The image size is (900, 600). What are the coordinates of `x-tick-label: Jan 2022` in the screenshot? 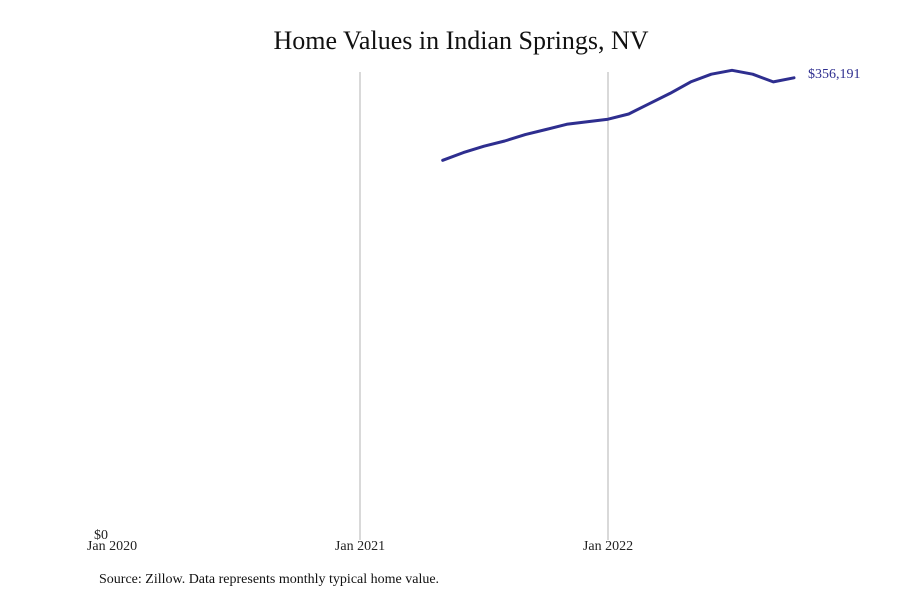 It's located at (608, 546).